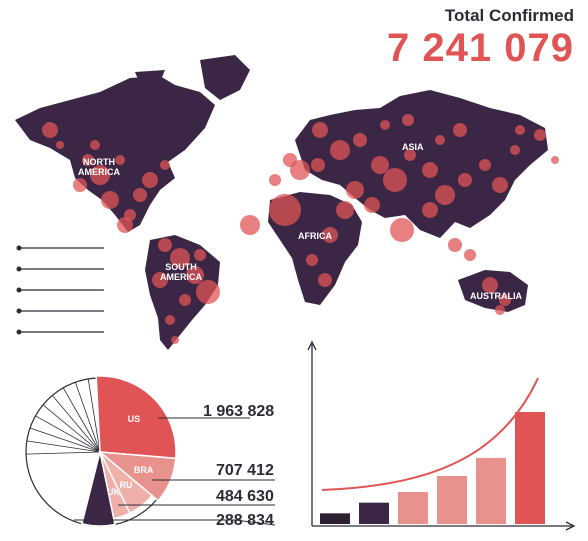 The image size is (588, 541). I want to click on landmass-greenland, so click(225, 77).